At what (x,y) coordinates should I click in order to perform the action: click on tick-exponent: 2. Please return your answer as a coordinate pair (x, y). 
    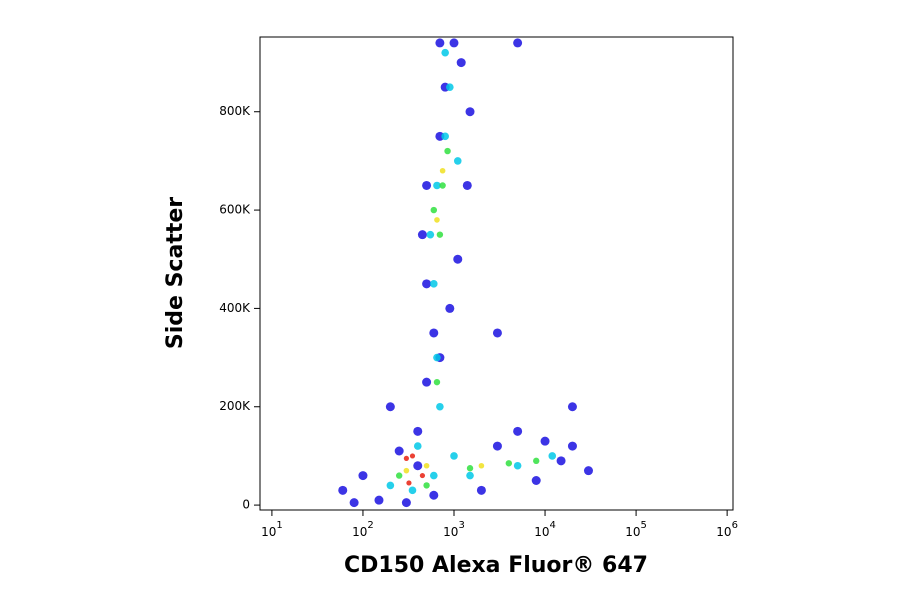
    Looking at the image, I should click on (370, 525).